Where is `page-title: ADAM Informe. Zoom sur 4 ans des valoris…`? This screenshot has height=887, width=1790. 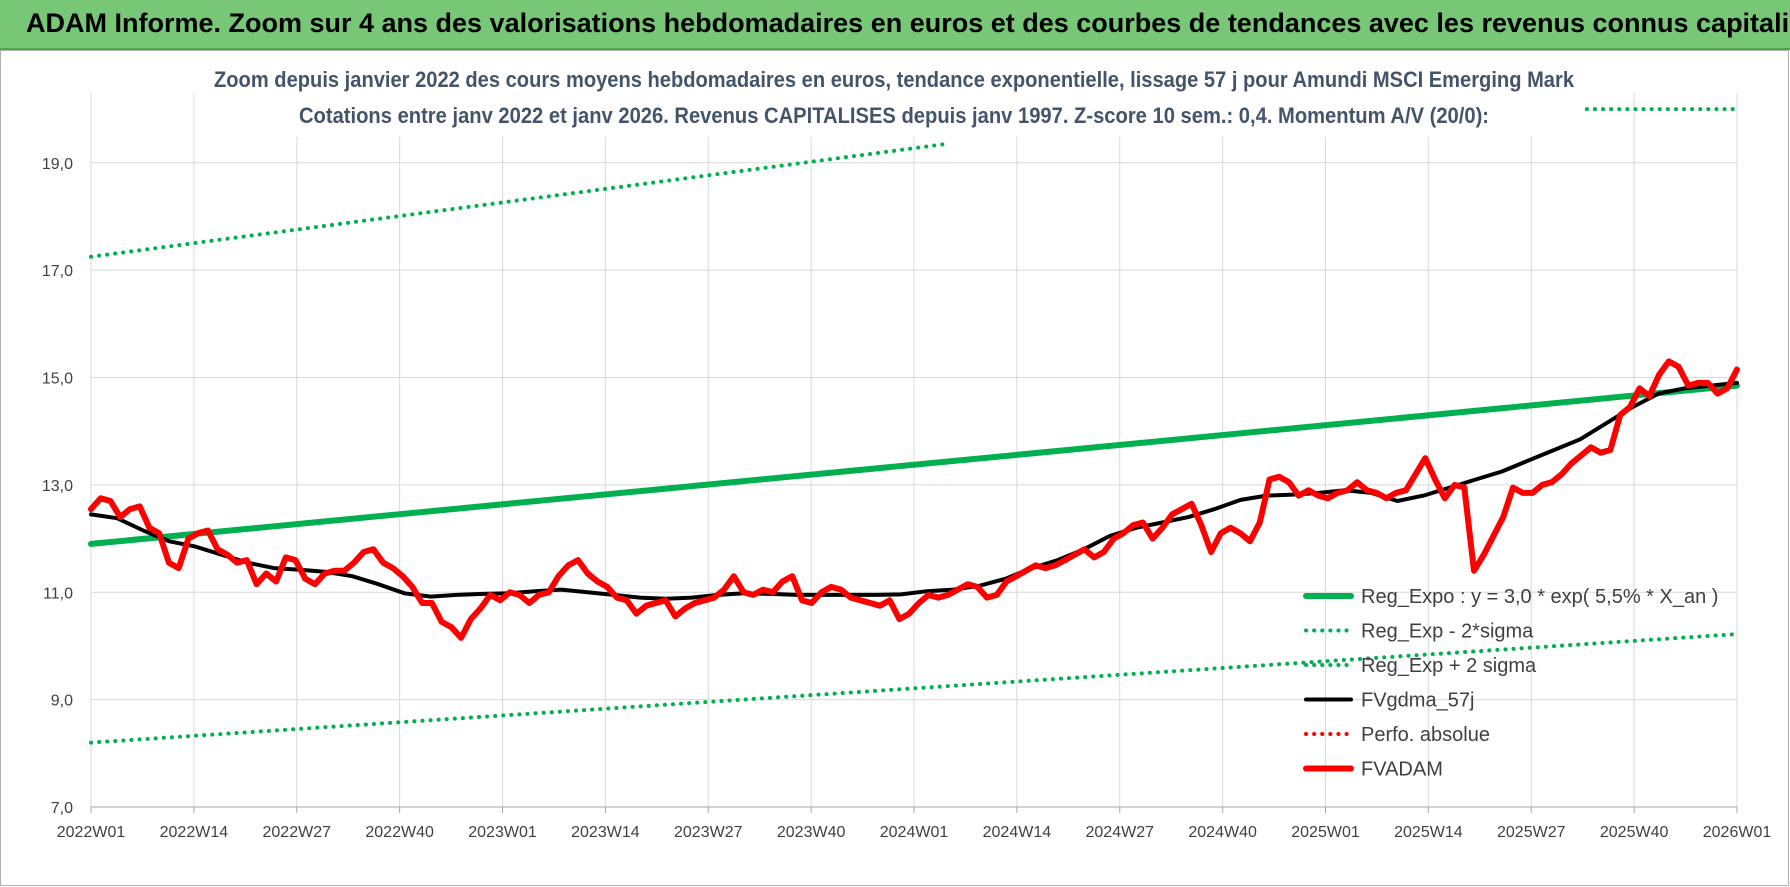 page-title: ADAM Informe. Zoom sur 4 ans des valoris… is located at coordinates (908, 23).